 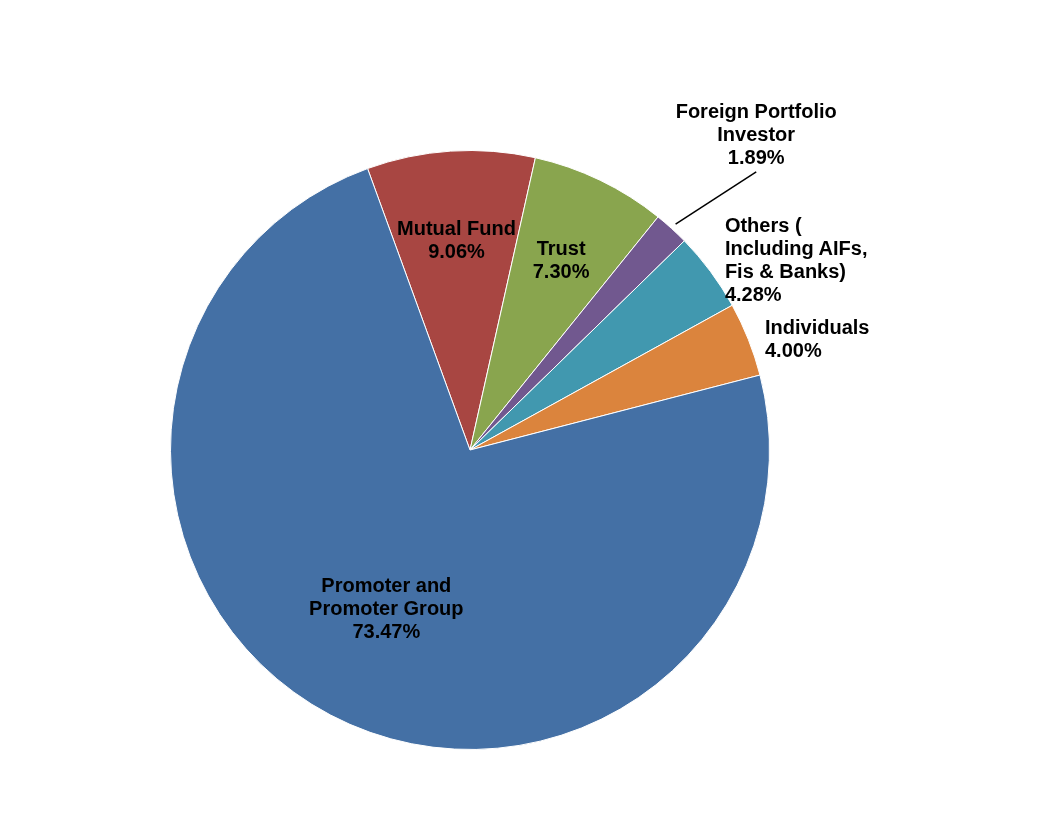 I want to click on slice-label: Trust, so click(x=561, y=248).